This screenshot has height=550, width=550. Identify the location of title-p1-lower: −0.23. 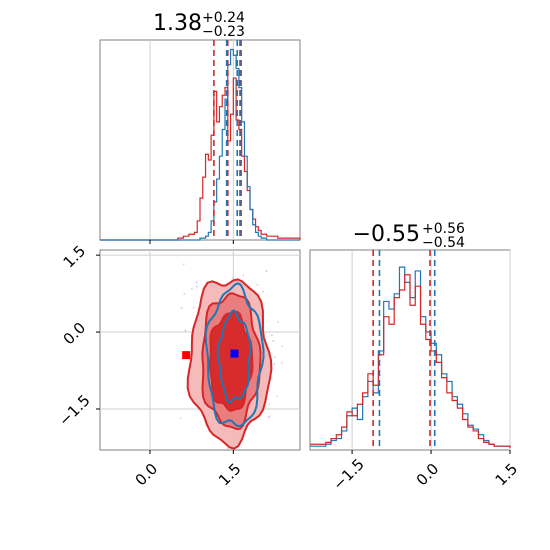
(223, 32).